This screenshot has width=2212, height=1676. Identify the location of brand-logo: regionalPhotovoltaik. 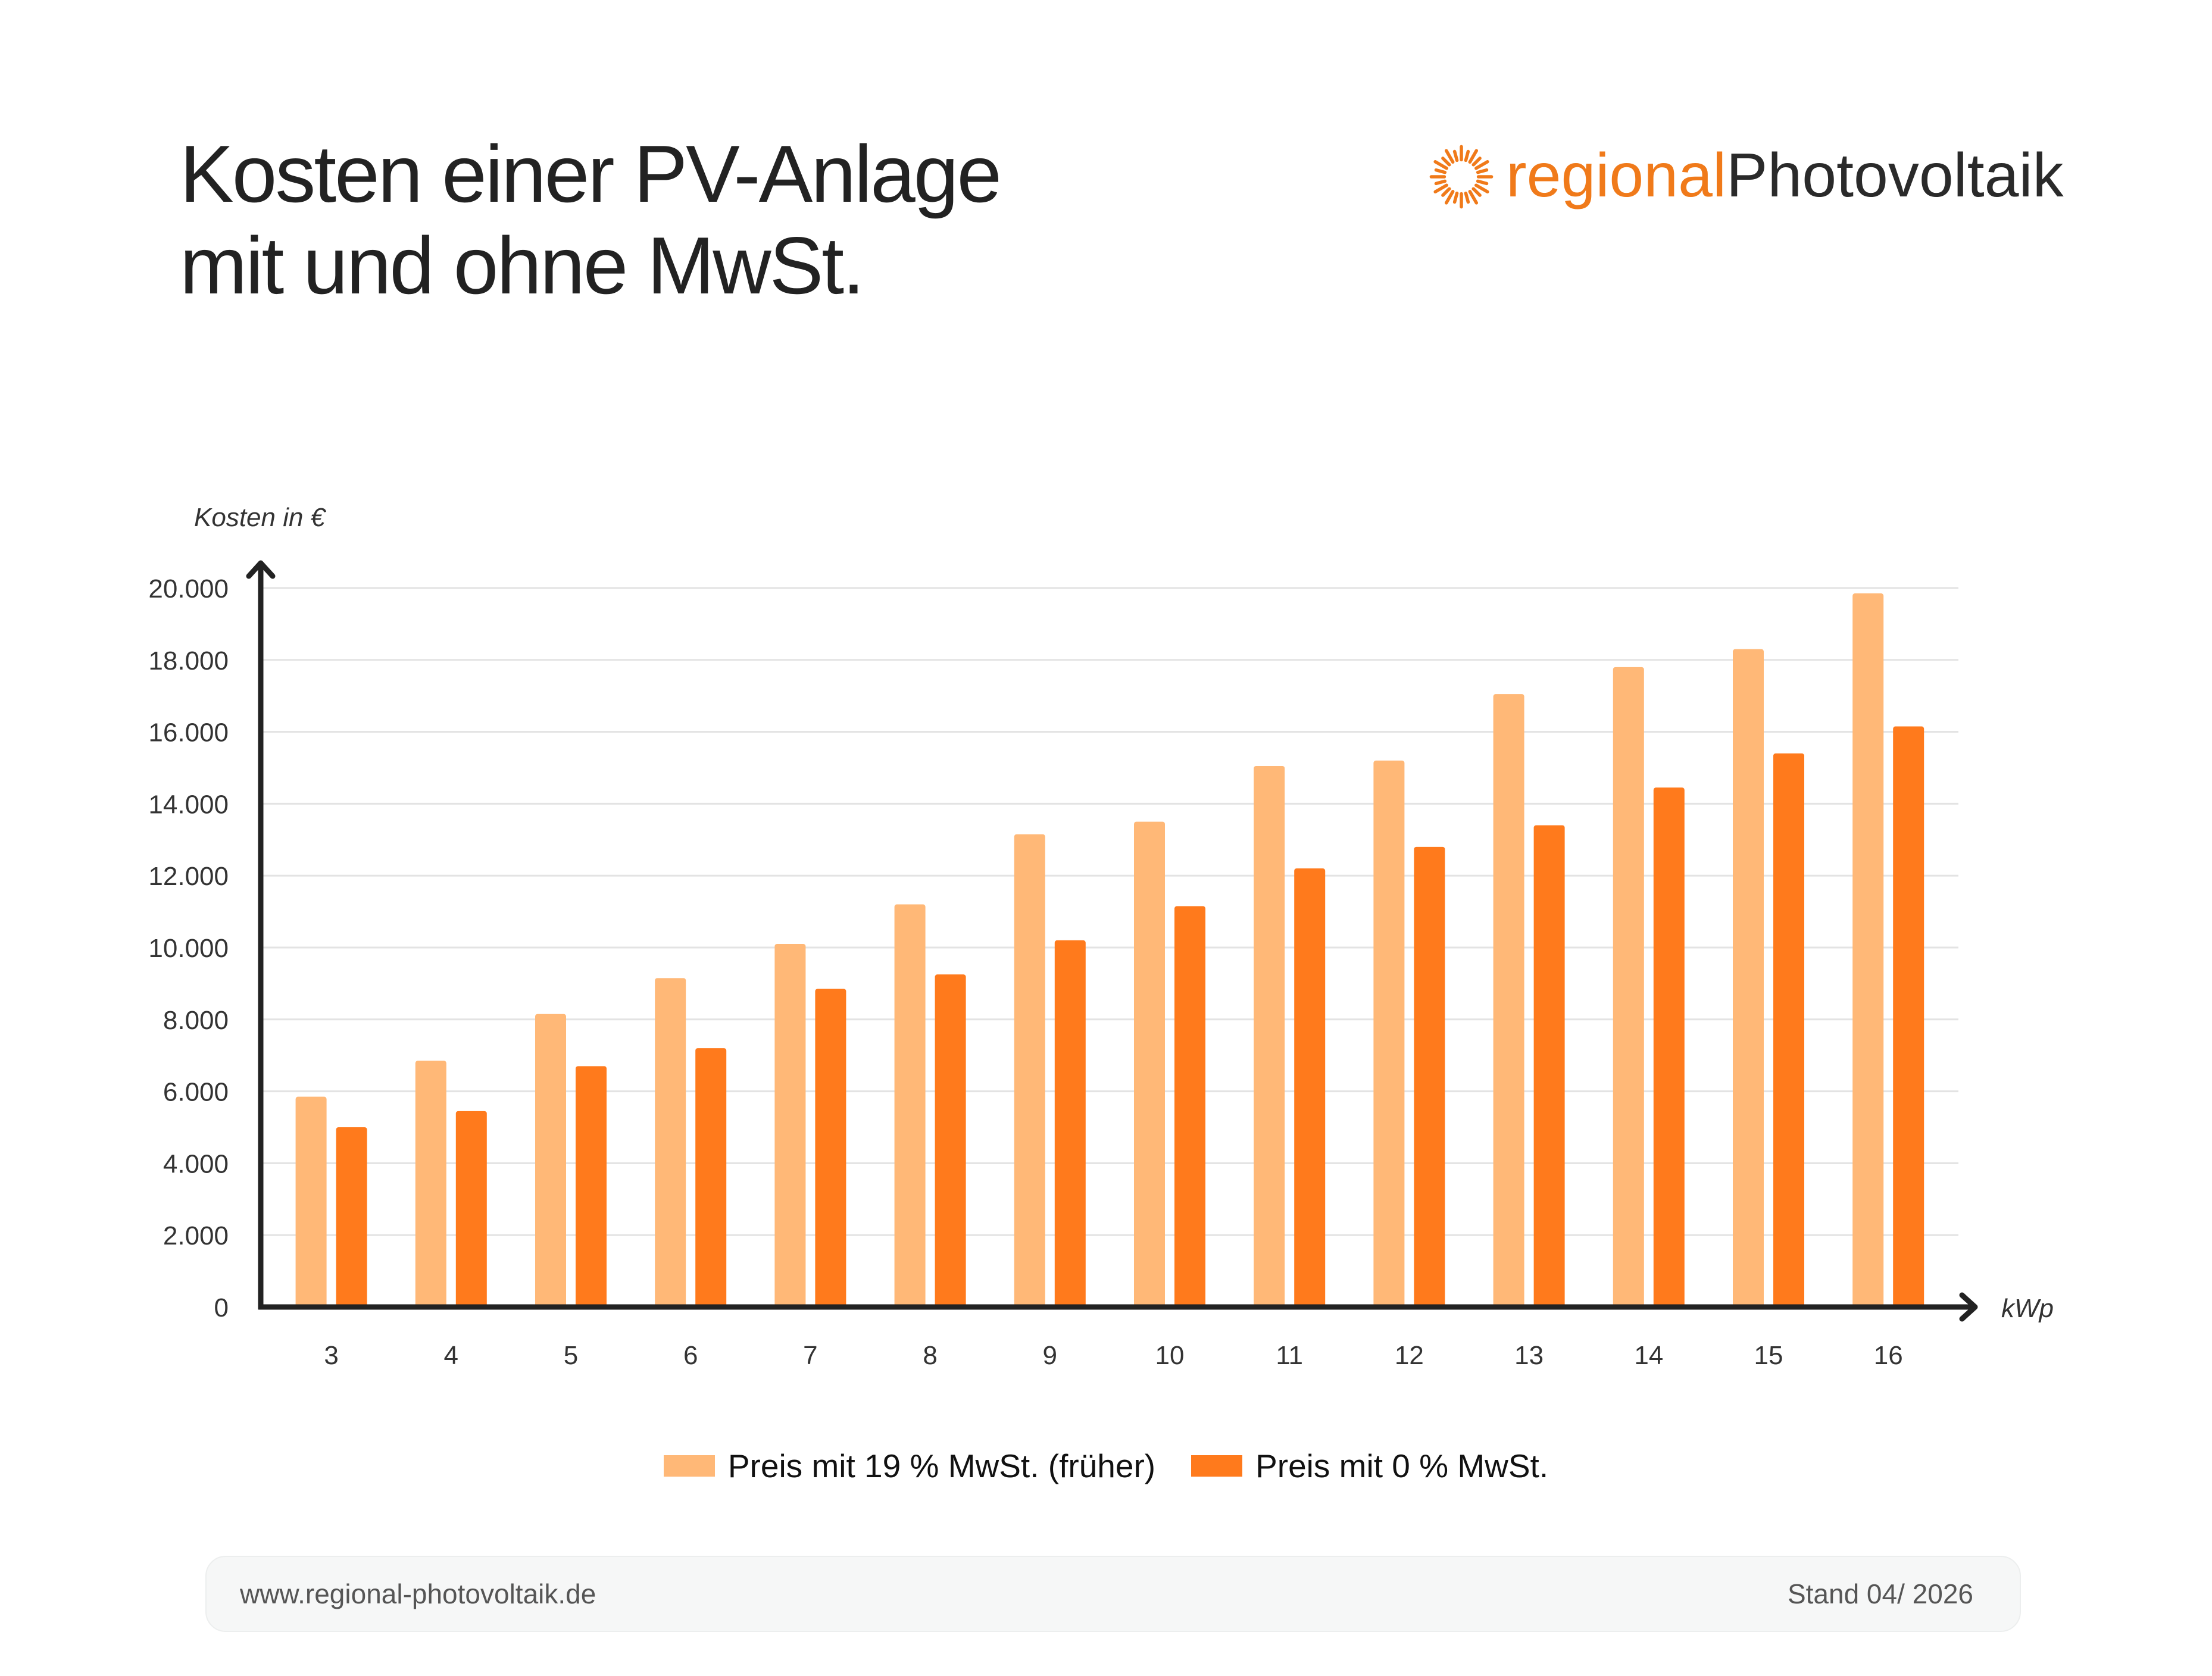
(1762, 175).